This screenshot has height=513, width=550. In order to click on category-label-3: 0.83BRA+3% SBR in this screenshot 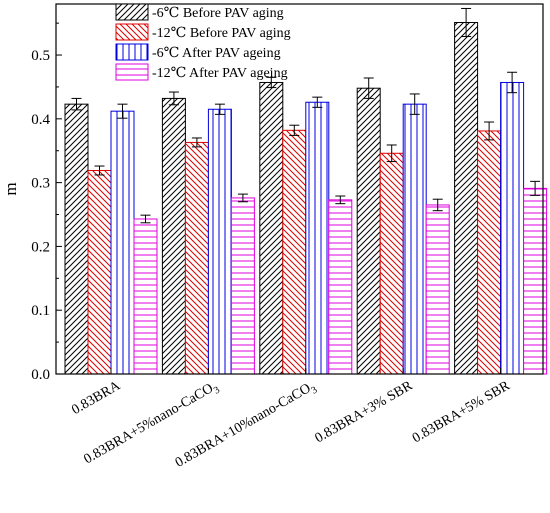, I will do `click(364, 412)`.